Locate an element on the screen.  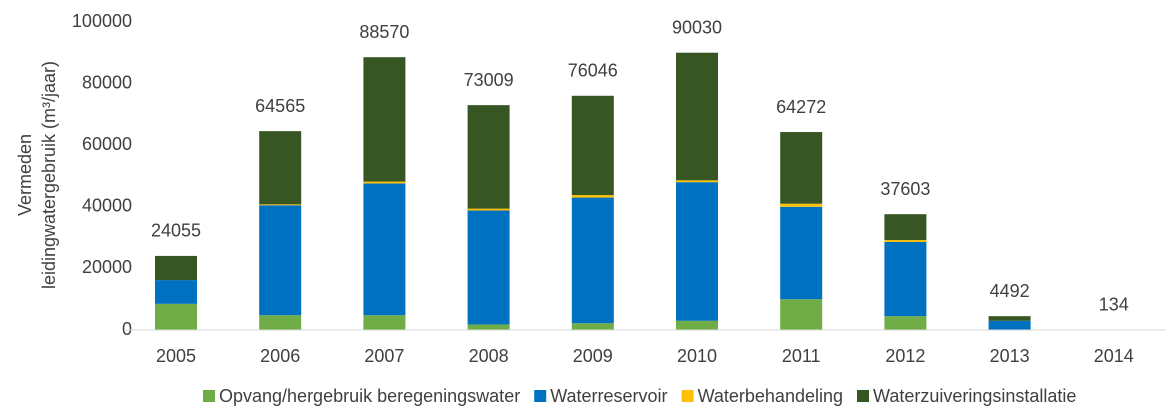
x-tick-label: 2010 is located at coordinates (697, 356).